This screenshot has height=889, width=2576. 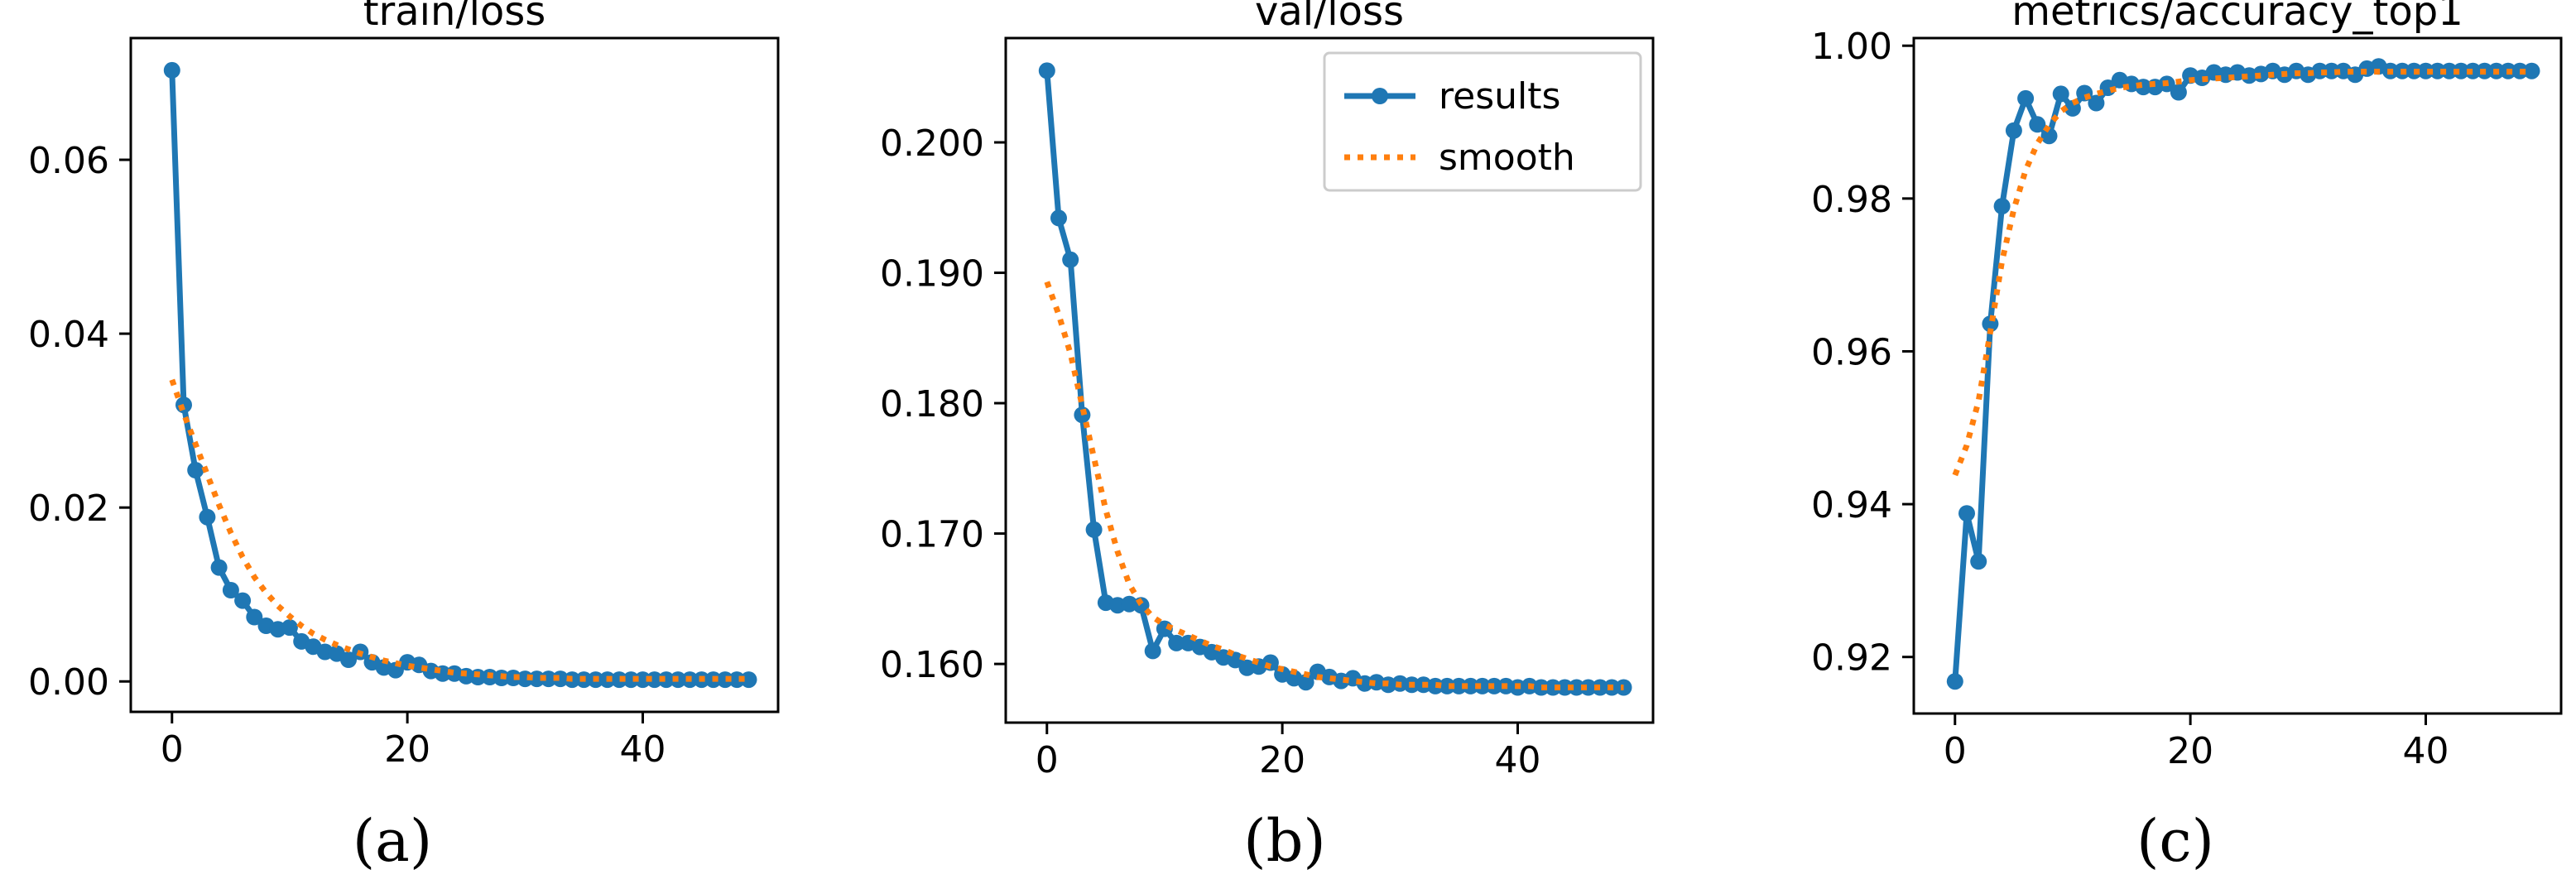 I want to click on train-loss-xtick-label: 40, so click(x=642, y=749).